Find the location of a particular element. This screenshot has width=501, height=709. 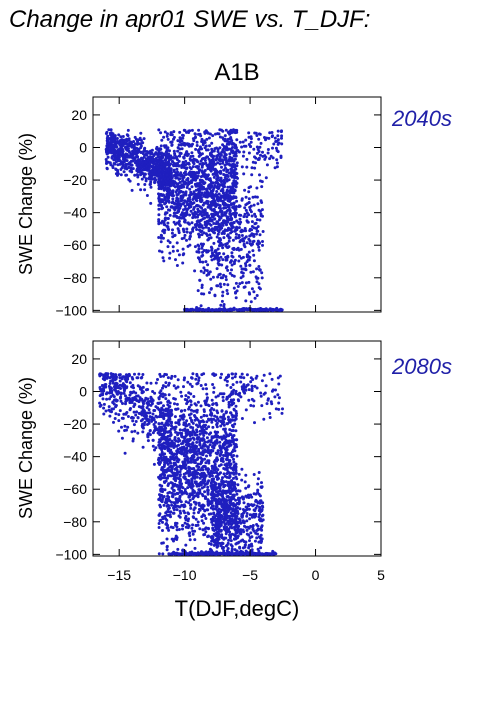

y-tick-label: −40 is located at coordinates (75, 213).